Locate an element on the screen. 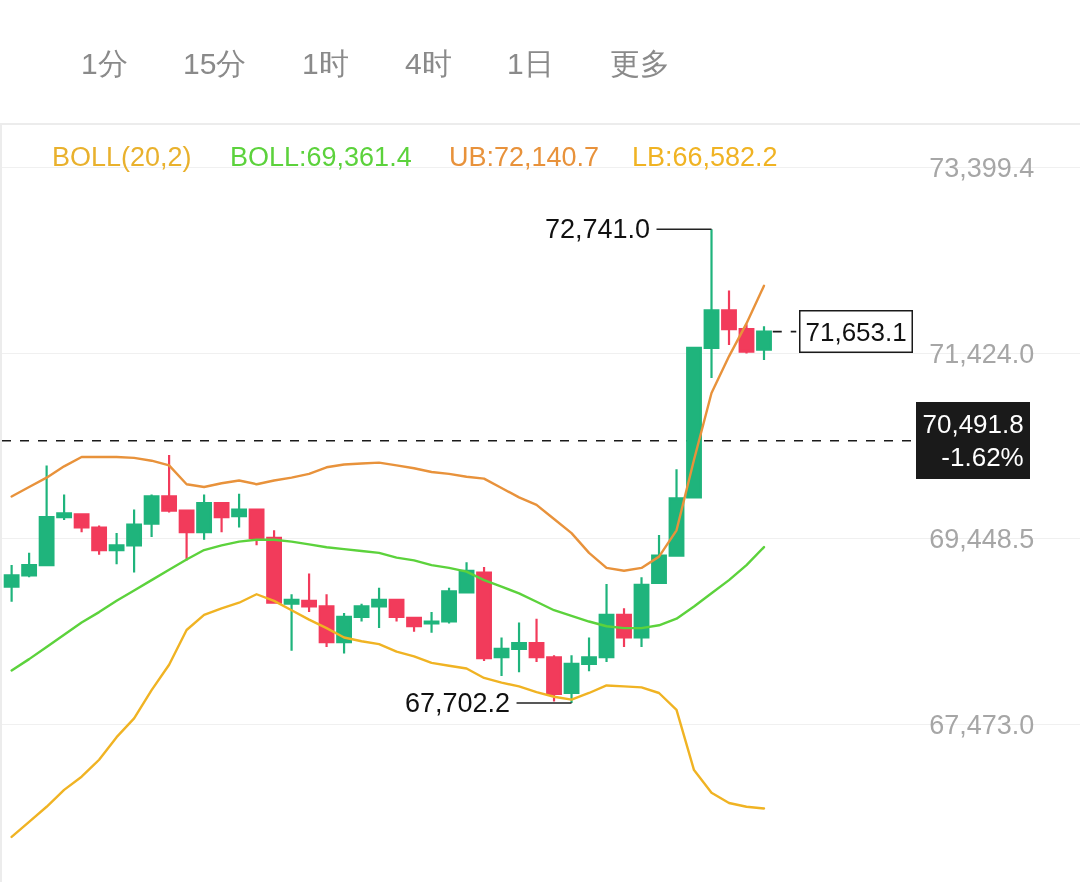 This screenshot has width=1080, height=882. y-tick-label: 67,473.0 is located at coordinates (982, 725).